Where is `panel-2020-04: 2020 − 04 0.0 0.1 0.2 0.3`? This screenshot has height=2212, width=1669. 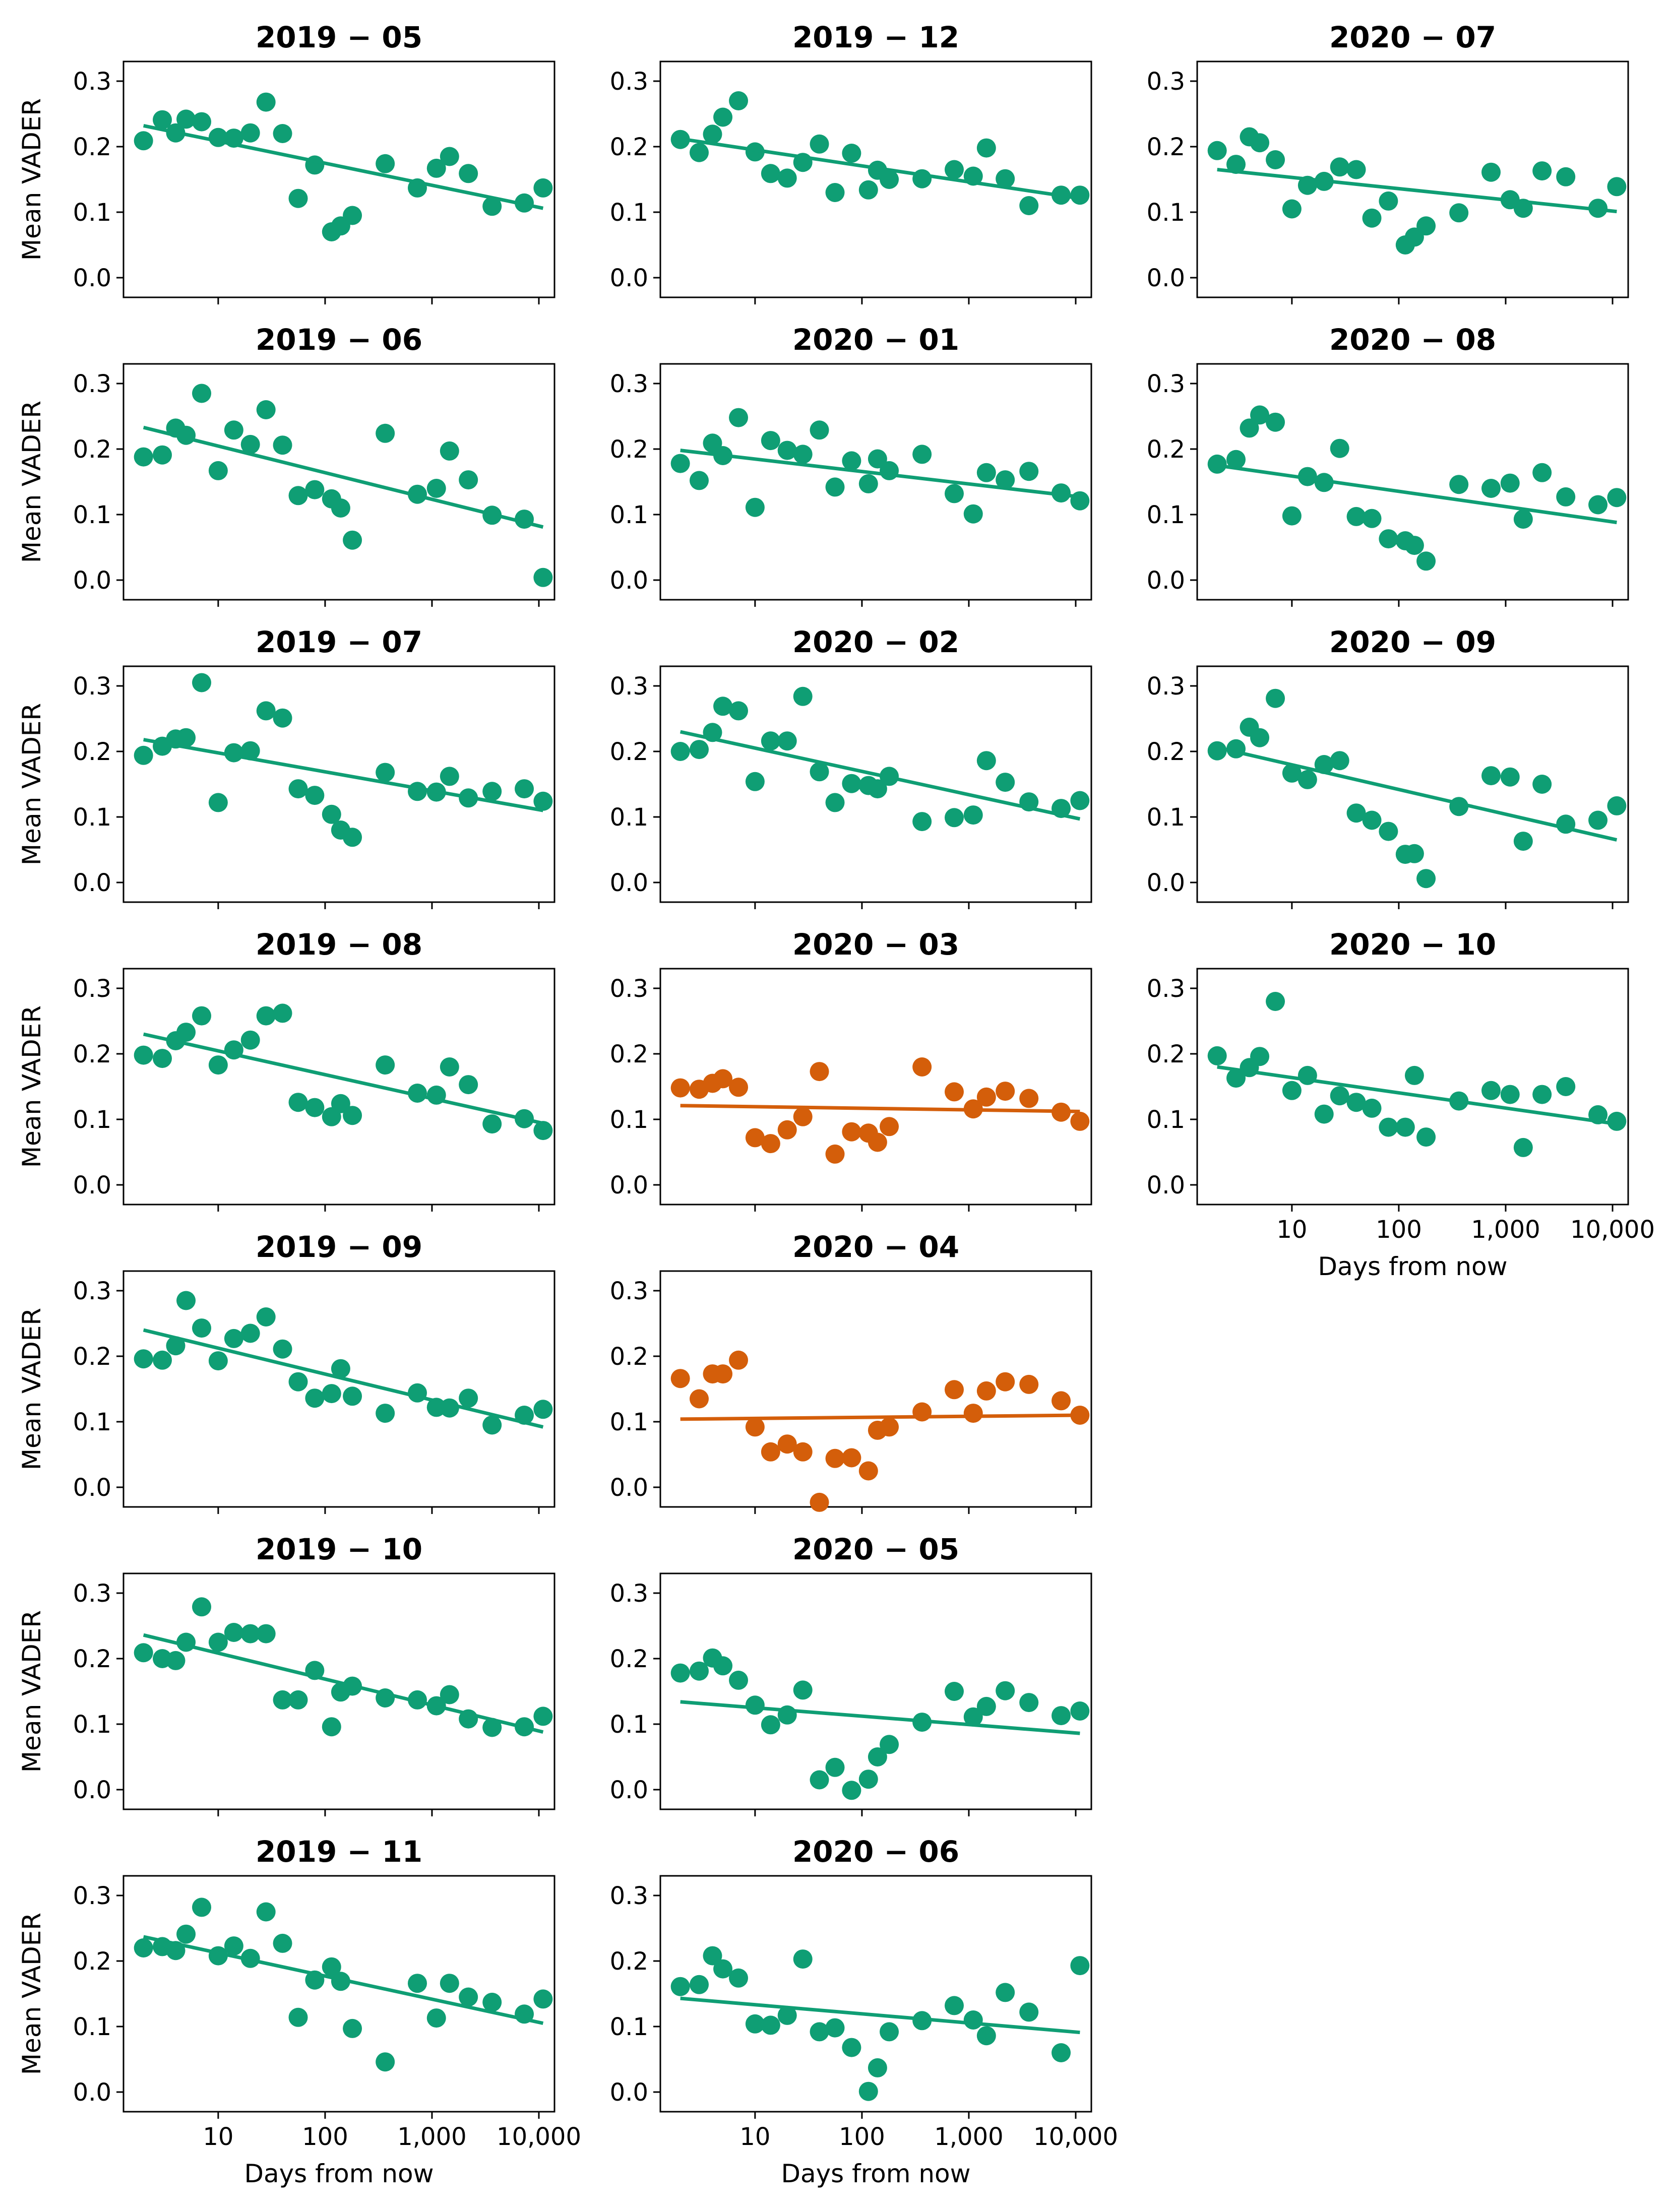 panel-2020-04: 2020 − 04 0.0 0.1 0.2 0.3 is located at coordinates (851, 1372).